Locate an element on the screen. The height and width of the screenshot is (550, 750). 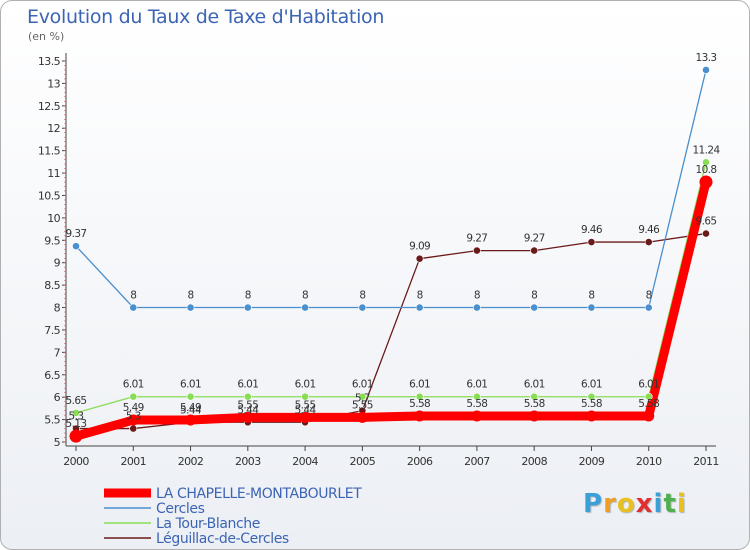
y-tick-label: 5.5 is located at coordinates (52, 420).